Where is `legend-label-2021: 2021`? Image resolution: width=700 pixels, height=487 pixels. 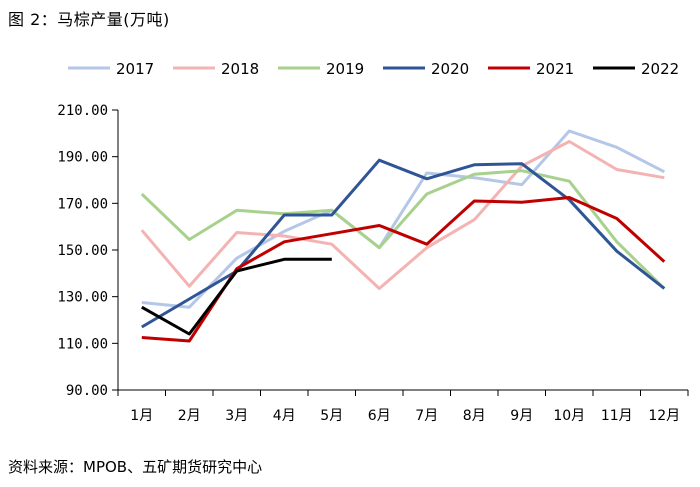
legend-label-2021: 2021 is located at coordinates (555, 69).